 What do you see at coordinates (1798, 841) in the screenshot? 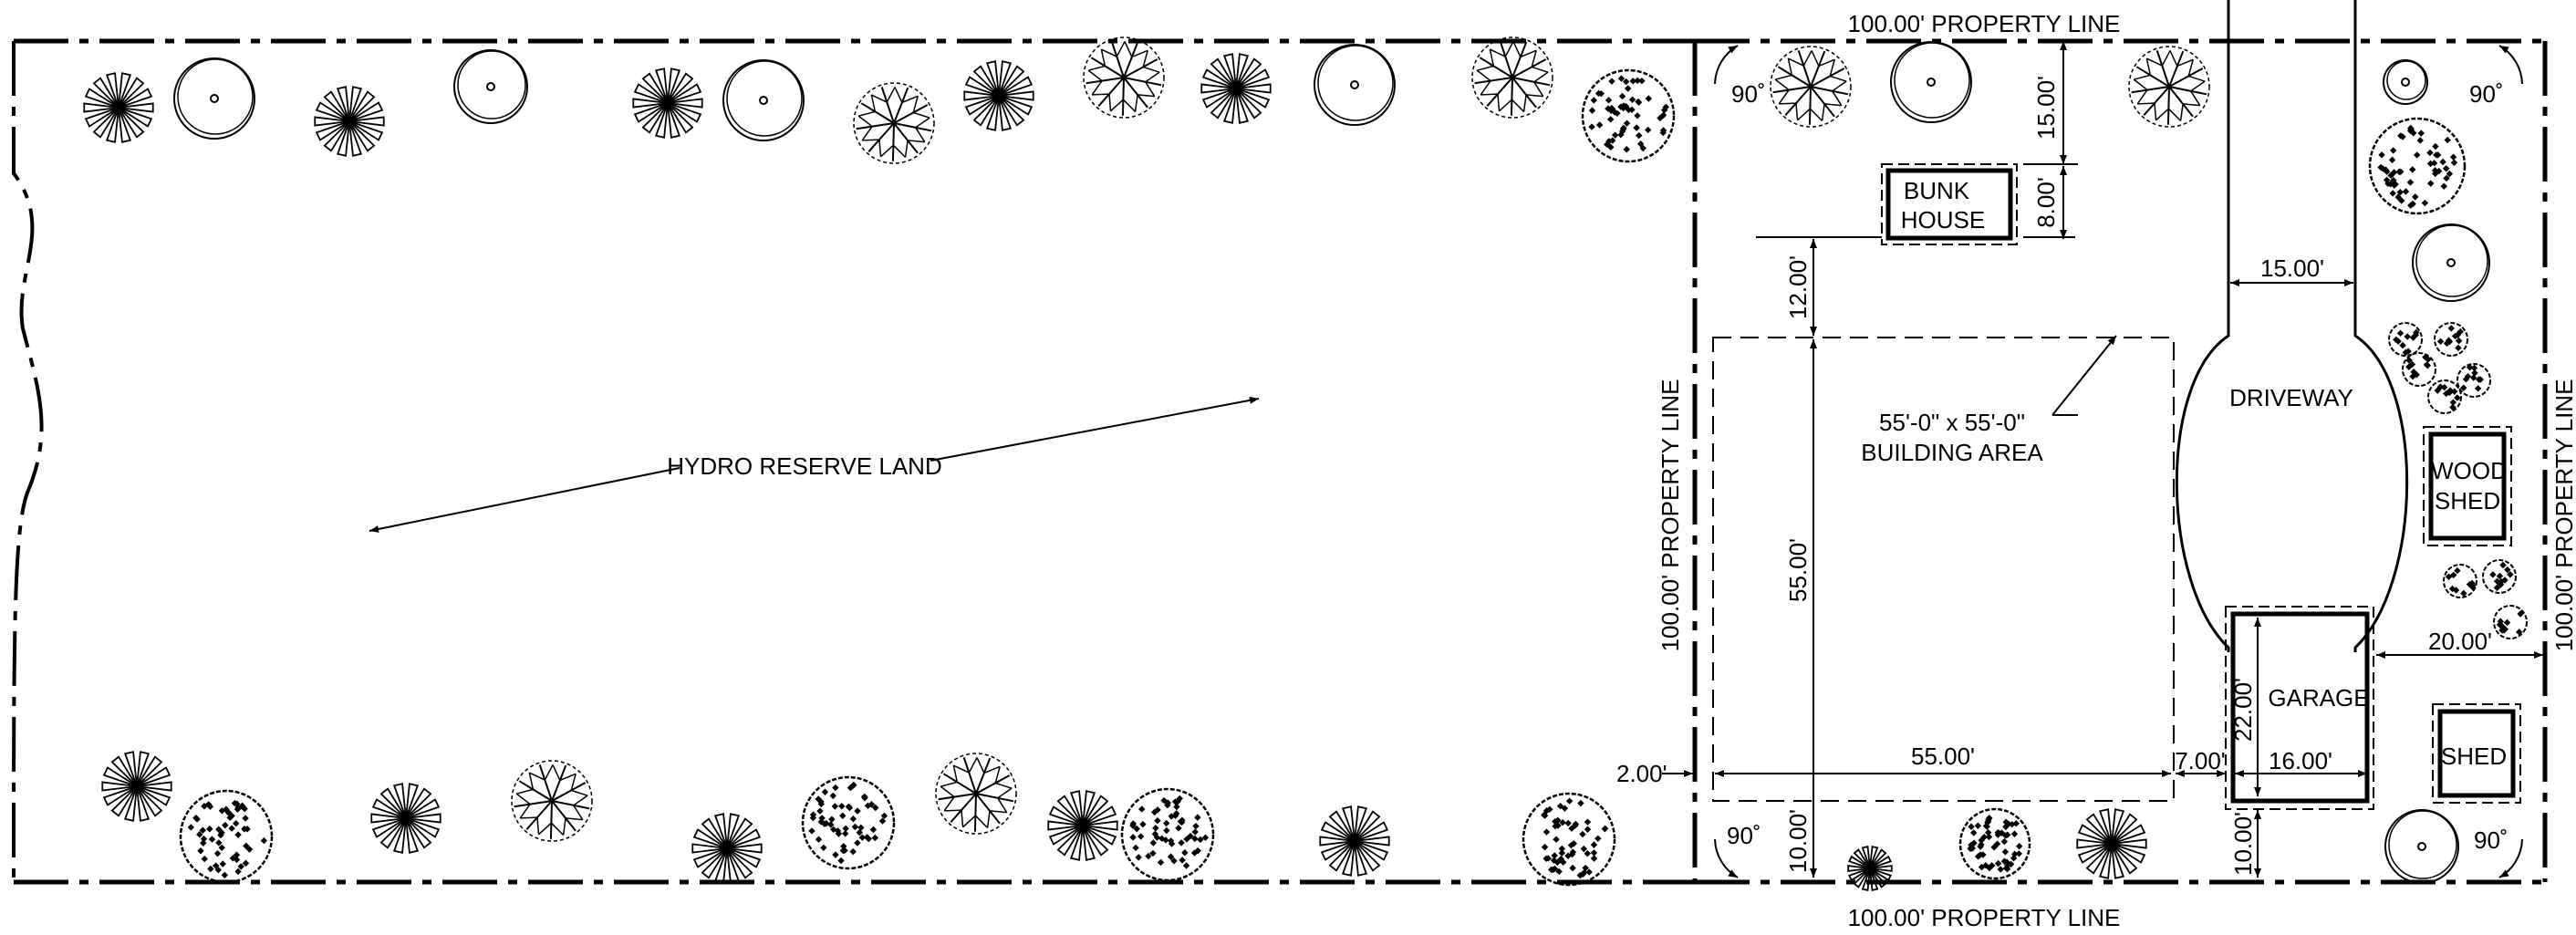
I see `dim-10-left: 10.00'` at bounding box center [1798, 841].